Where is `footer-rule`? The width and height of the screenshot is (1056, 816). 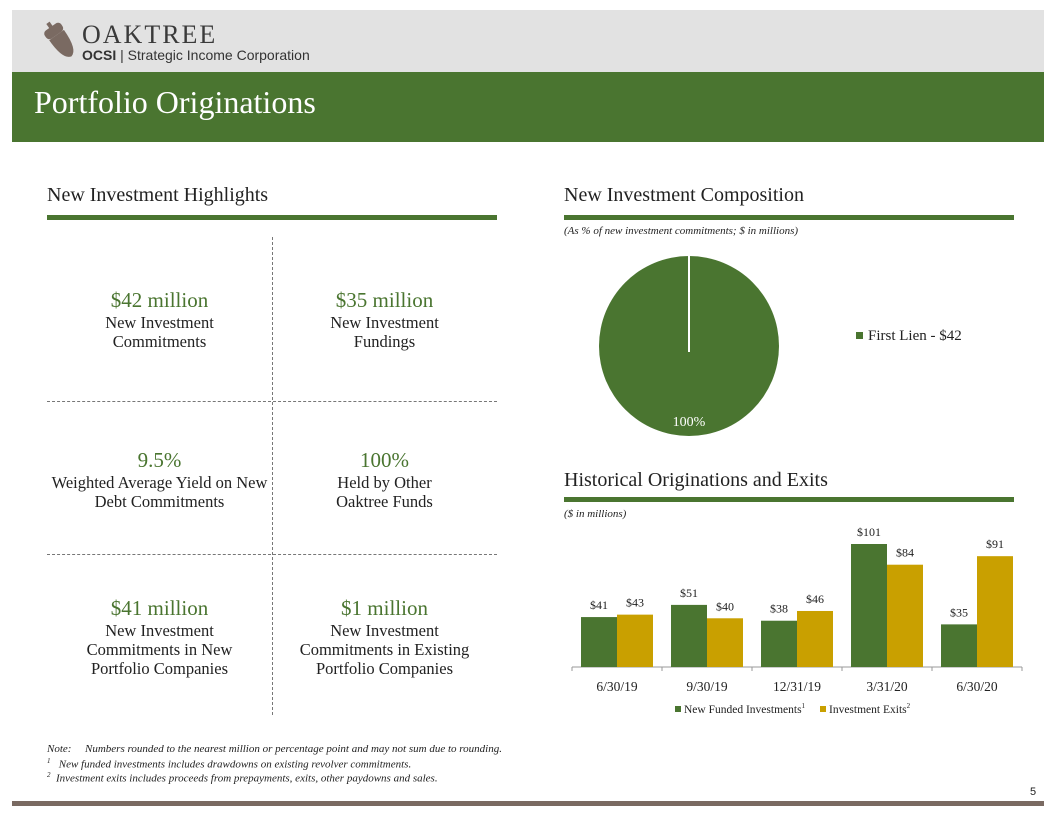
footer-rule is located at coordinates (528, 803).